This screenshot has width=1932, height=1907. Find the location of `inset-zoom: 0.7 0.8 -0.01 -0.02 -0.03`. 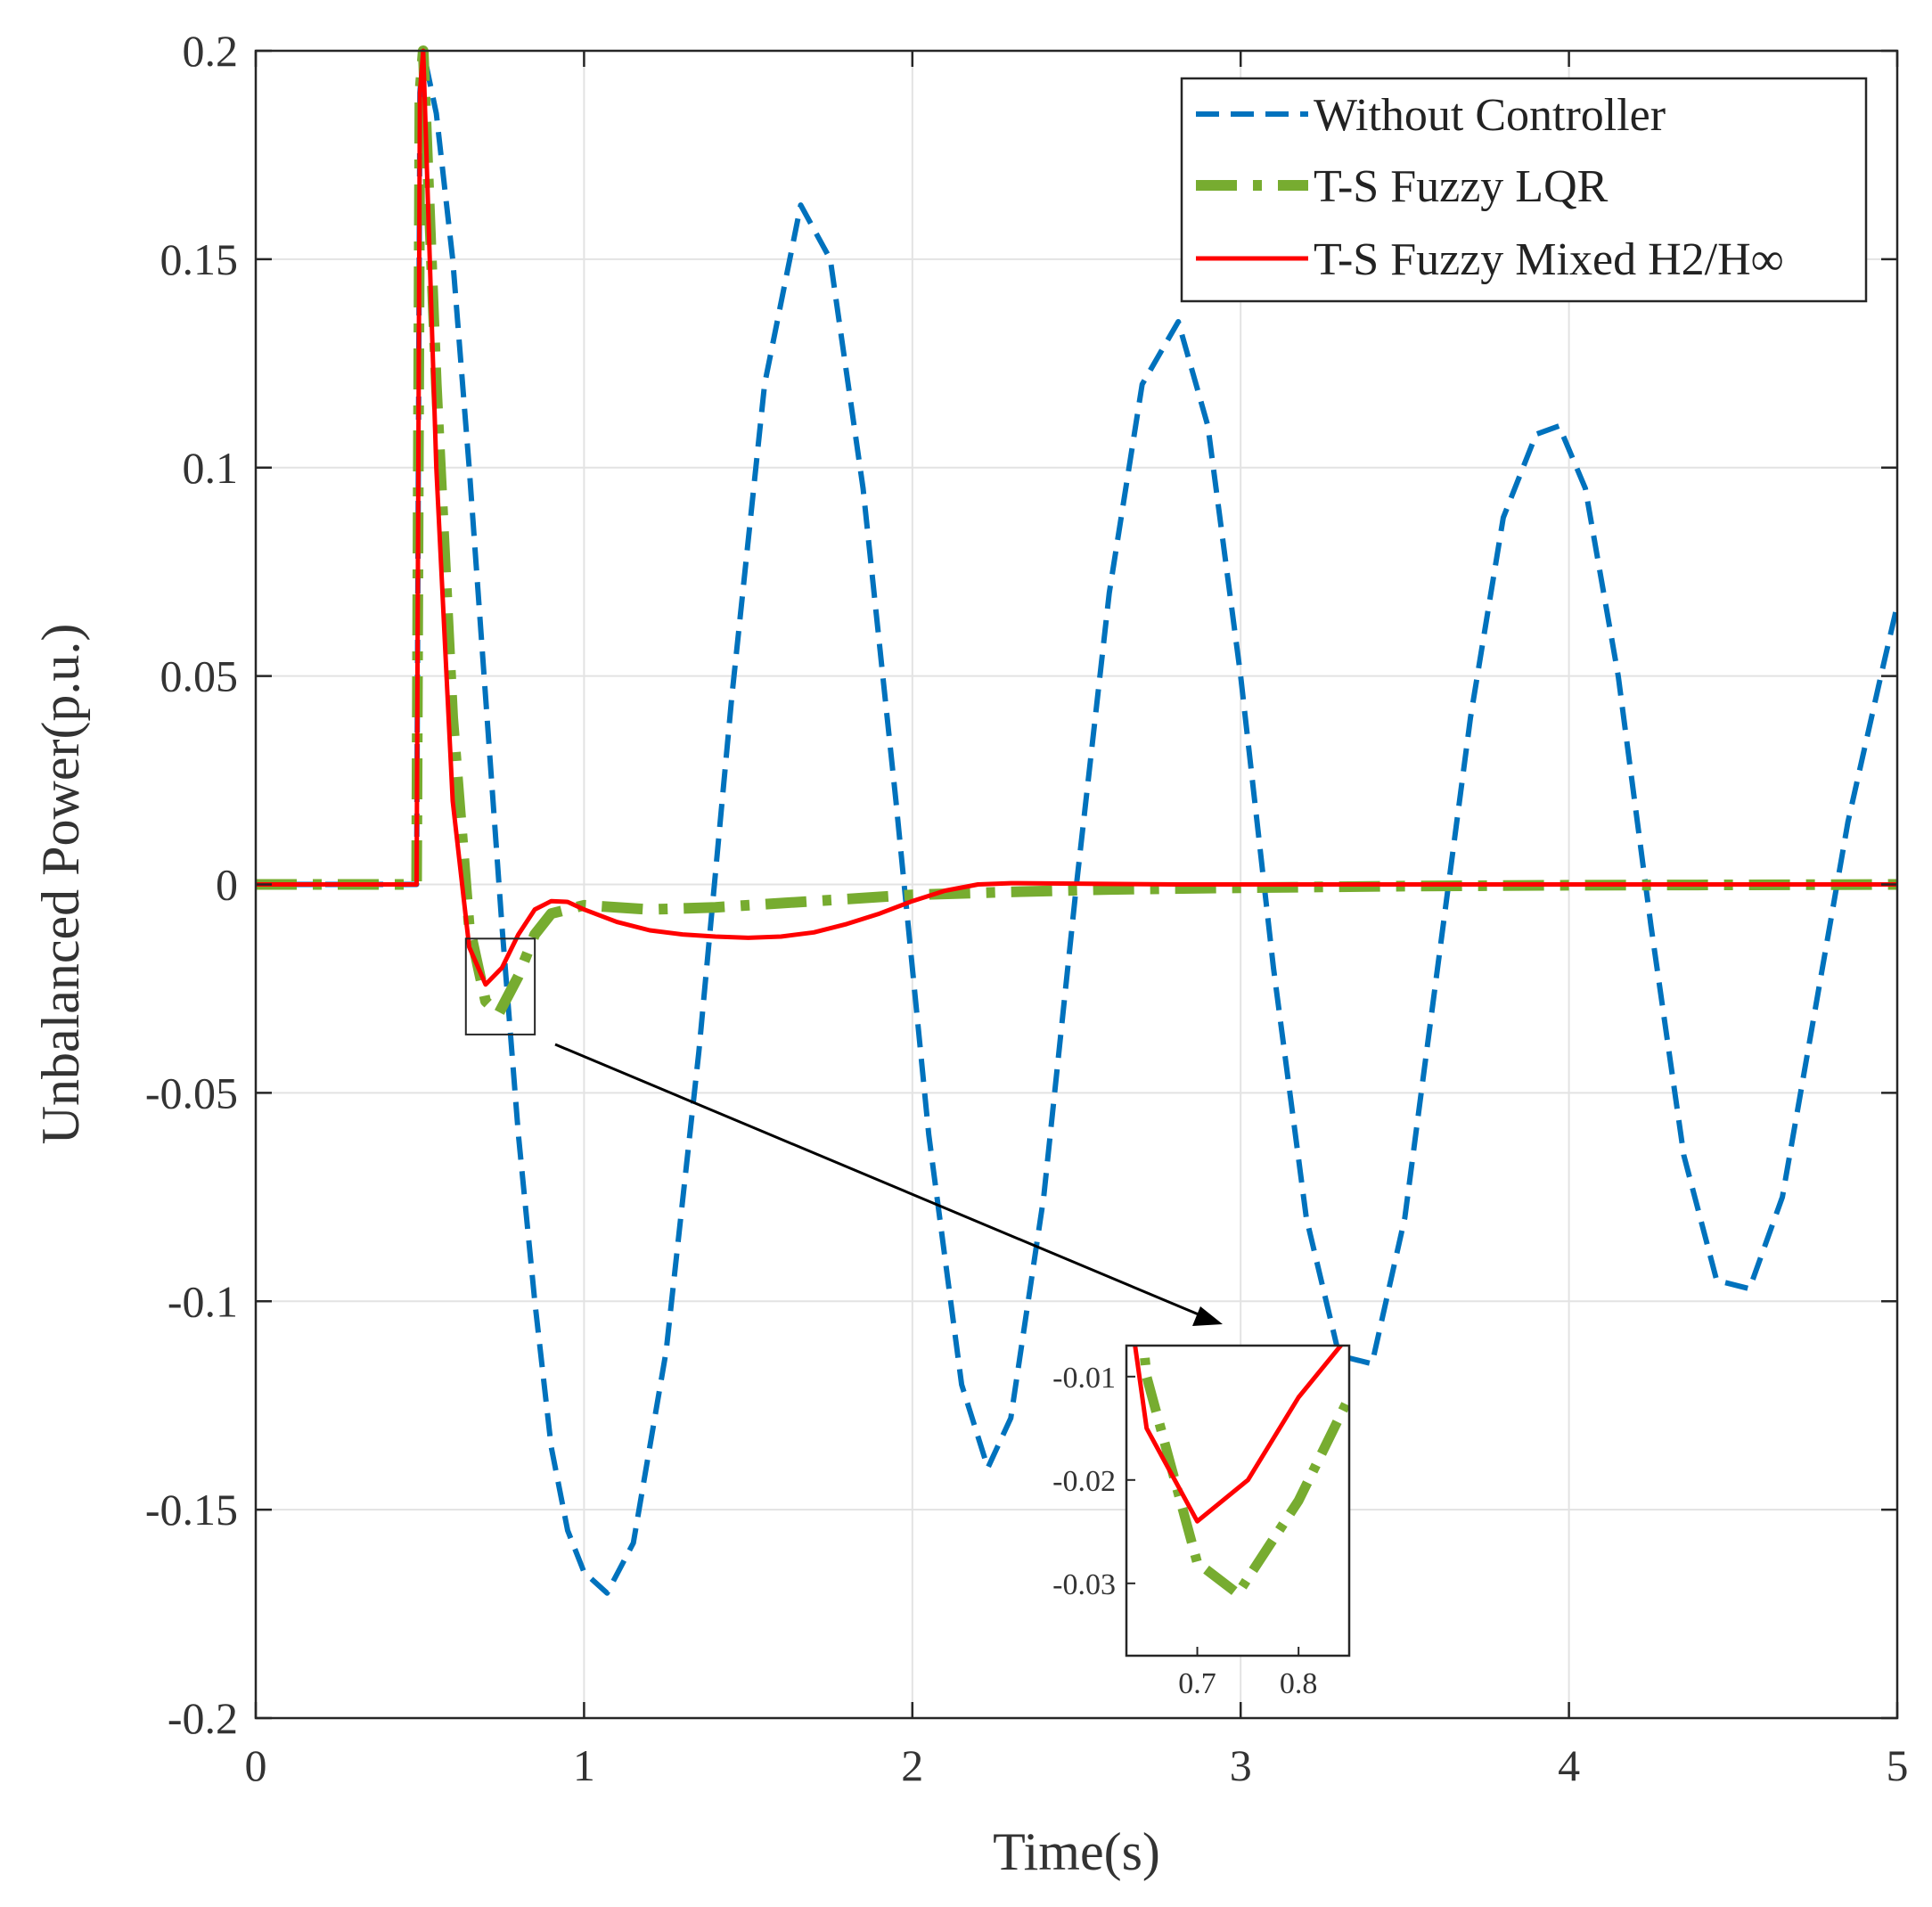

inset-zoom: 0.7 0.8 -0.01 -0.02 -0.03 is located at coordinates (1201, 1522).